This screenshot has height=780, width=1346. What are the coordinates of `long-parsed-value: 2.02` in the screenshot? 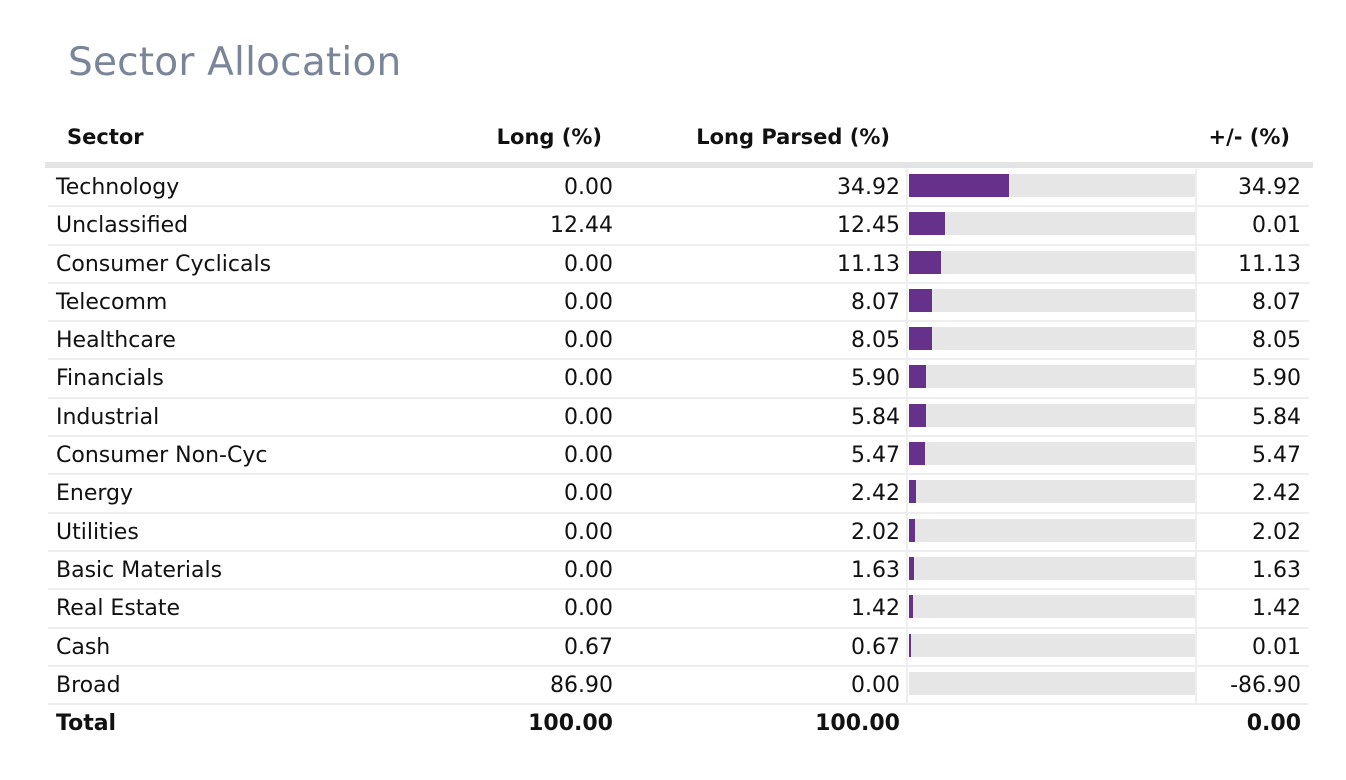 It's located at (875, 532).